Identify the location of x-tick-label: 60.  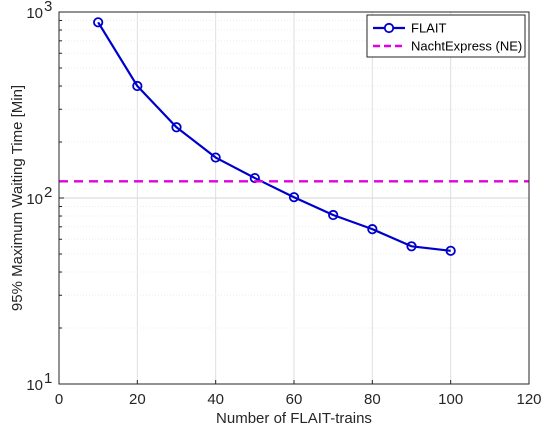
(294, 399).